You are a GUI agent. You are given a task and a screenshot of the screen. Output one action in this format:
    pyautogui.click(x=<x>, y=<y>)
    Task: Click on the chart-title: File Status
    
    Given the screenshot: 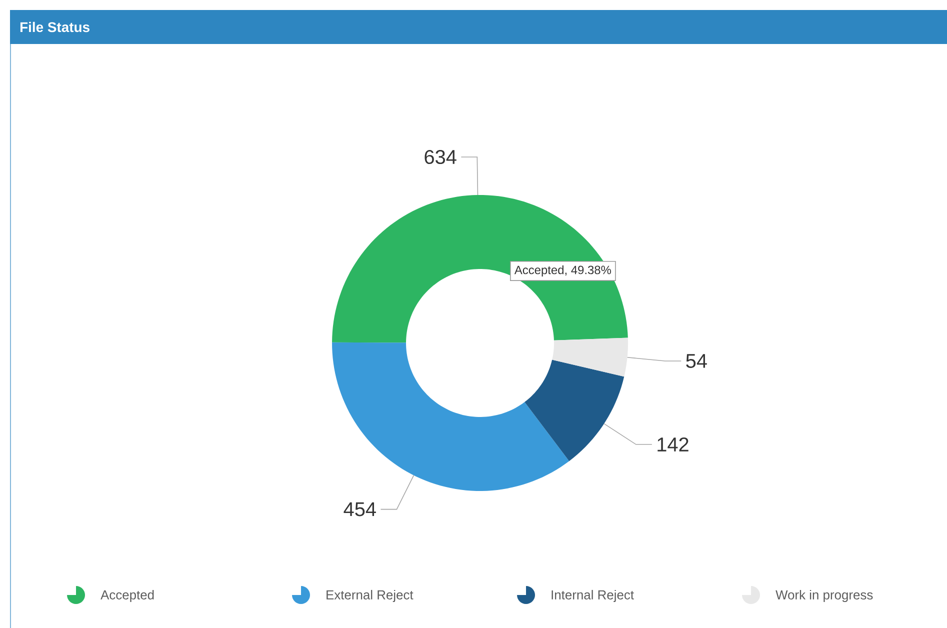 What is the action you would take?
    pyautogui.click(x=55, y=27)
    